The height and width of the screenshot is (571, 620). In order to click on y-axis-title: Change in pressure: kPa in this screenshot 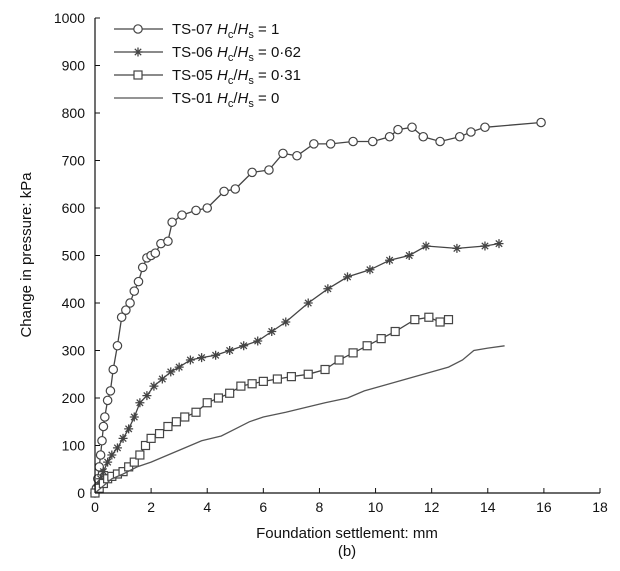, I will do `click(26, 255)`.